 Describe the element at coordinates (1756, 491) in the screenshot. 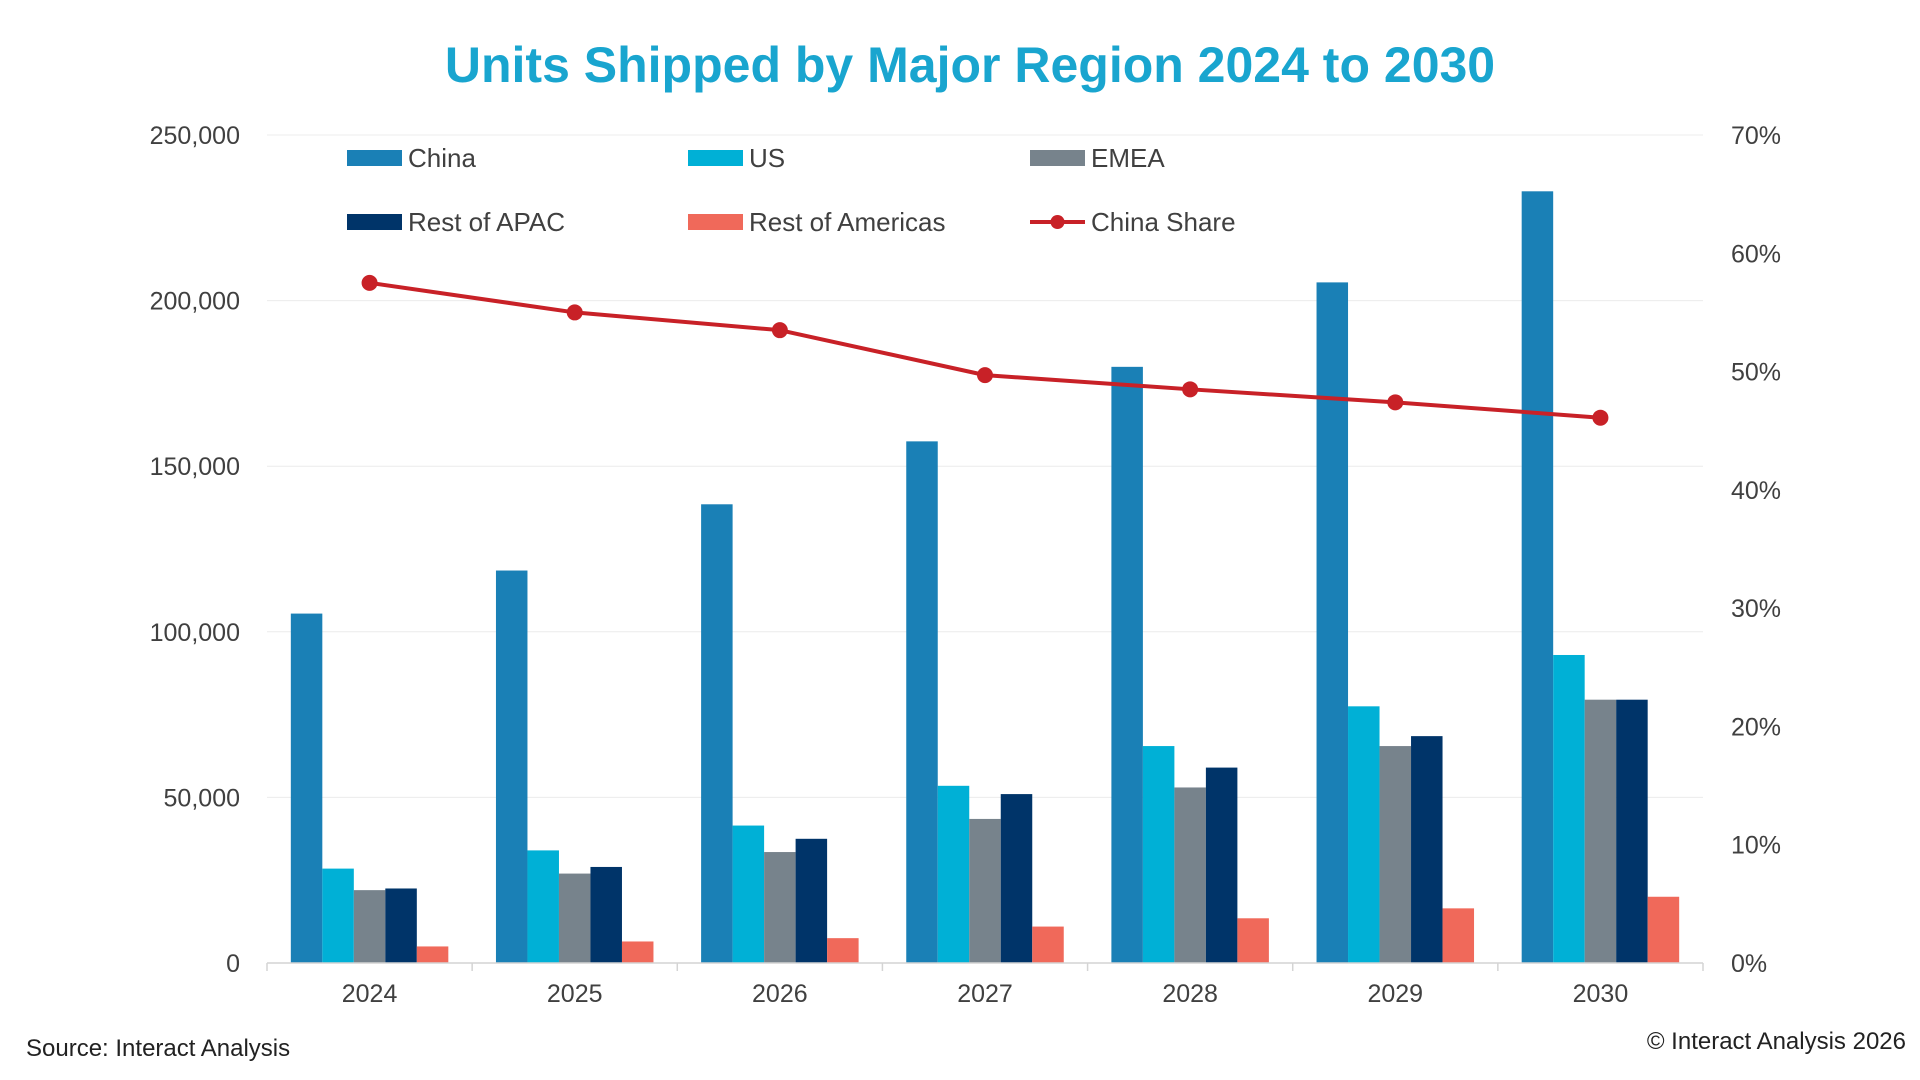

I see `y-right-tick-label: 40%` at that location.